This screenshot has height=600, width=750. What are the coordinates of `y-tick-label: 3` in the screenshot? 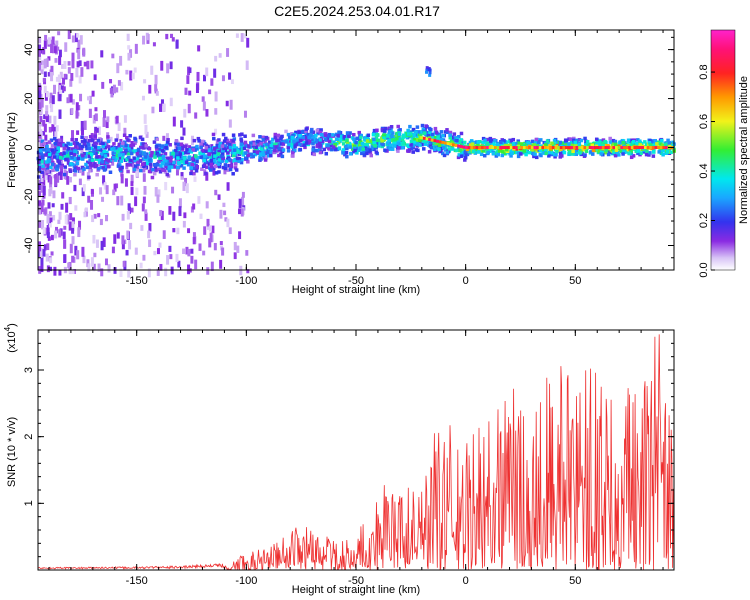 It's located at (29, 370).